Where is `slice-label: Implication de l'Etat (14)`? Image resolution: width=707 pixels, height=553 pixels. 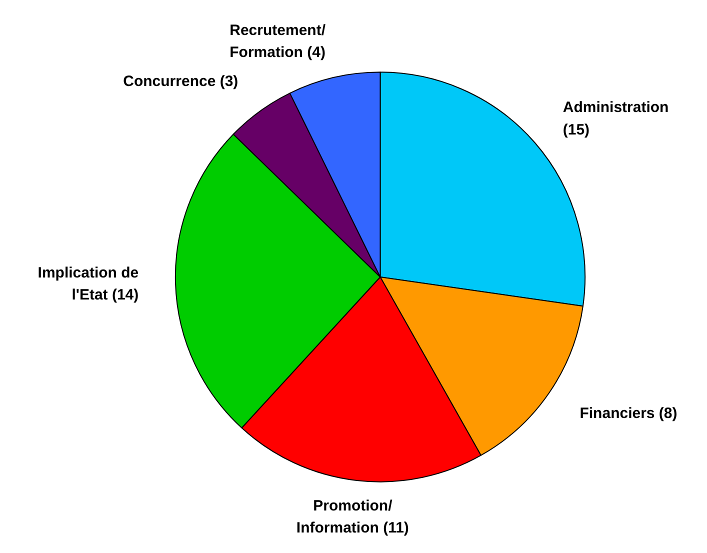
slice-label: Implication de l'Etat (14) is located at coordinates (88, 284).